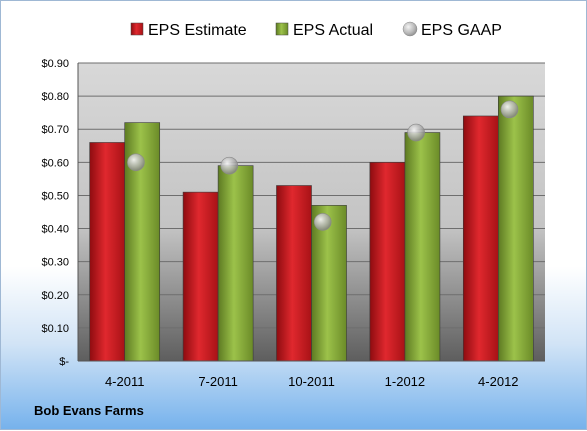 The height and width of the screenshot is (431, 587). Describe the element at coordinates (55, 263) in the screenshot. I see `y-tick-label: $0.30` at that location.